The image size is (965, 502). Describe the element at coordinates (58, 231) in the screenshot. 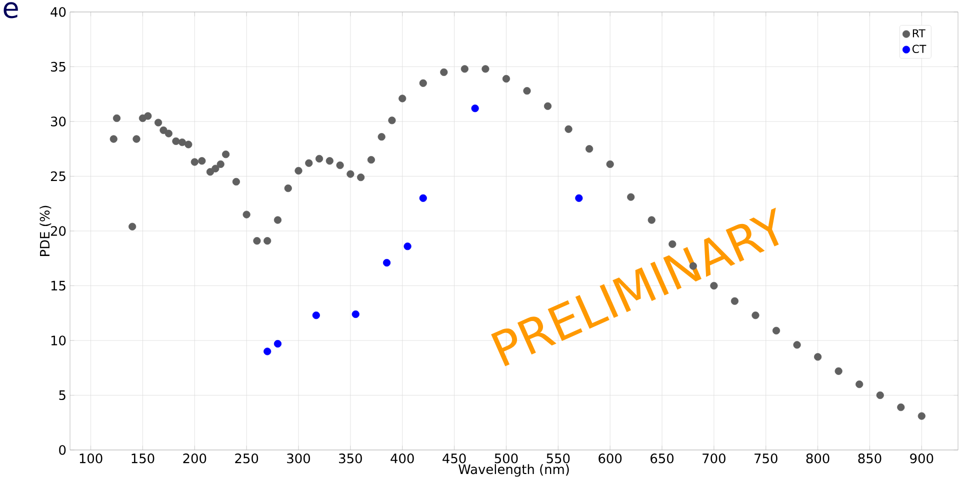

I see `y-tick-label: 20` at that location.